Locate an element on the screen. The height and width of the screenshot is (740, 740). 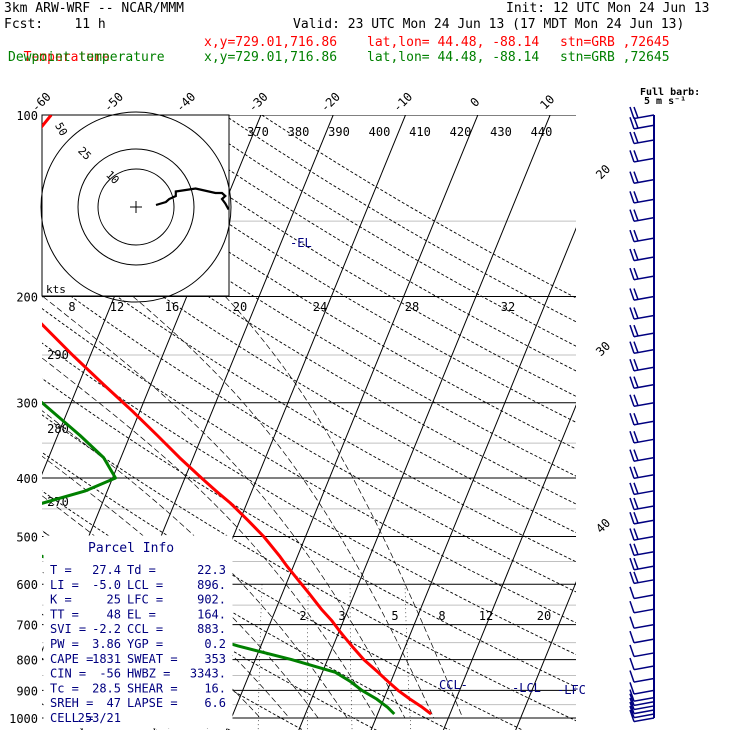
theta-label: 380 is located at coordinates (299, 132).